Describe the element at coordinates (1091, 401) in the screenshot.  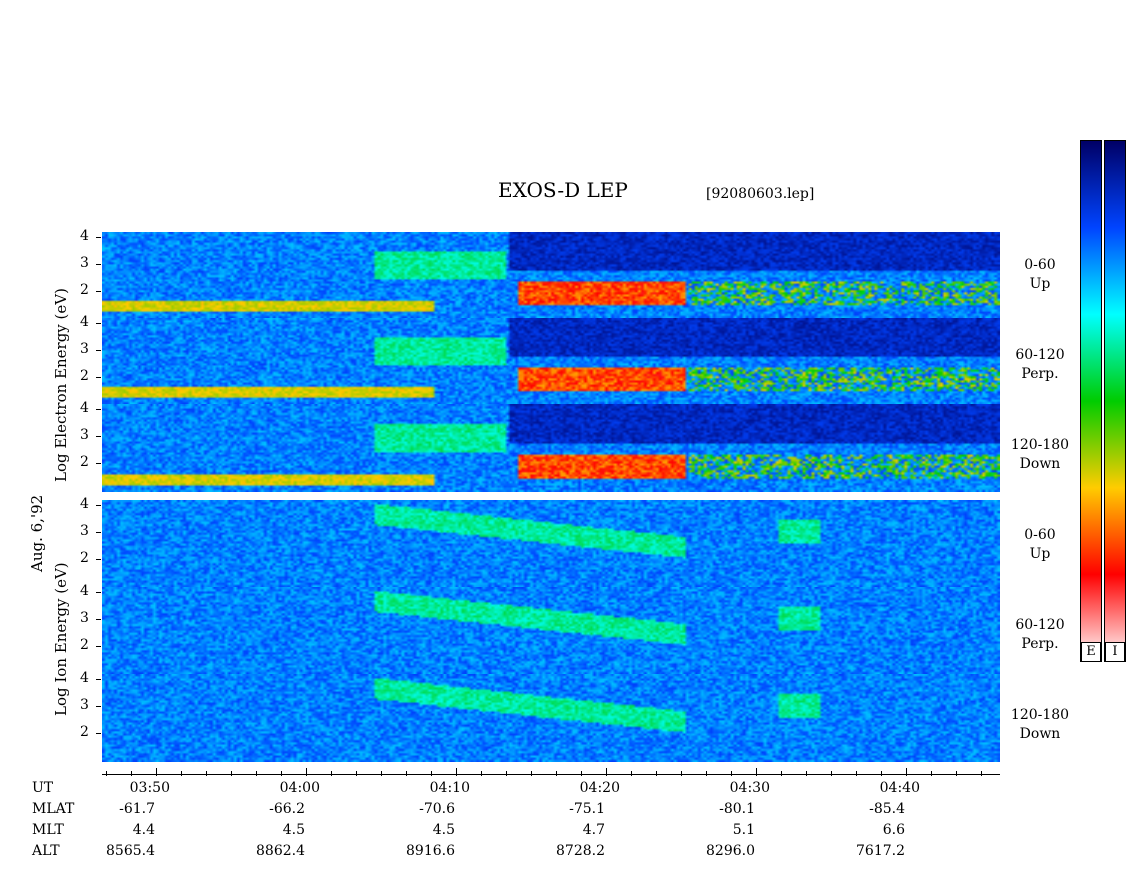
I see `colorbar-electron` at that location.